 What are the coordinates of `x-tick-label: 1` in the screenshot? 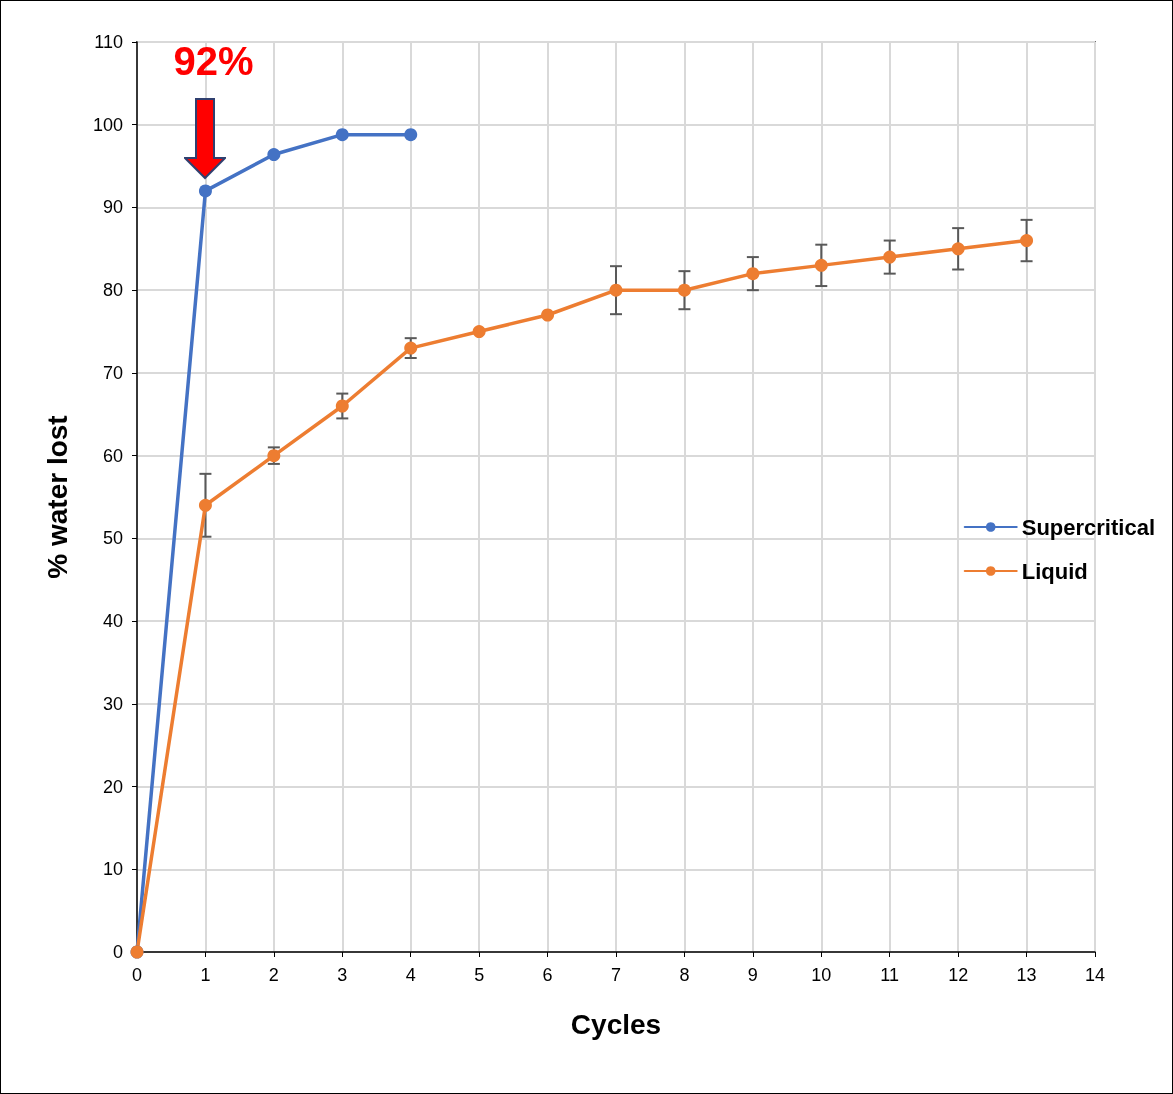 It's located at (205, 975).